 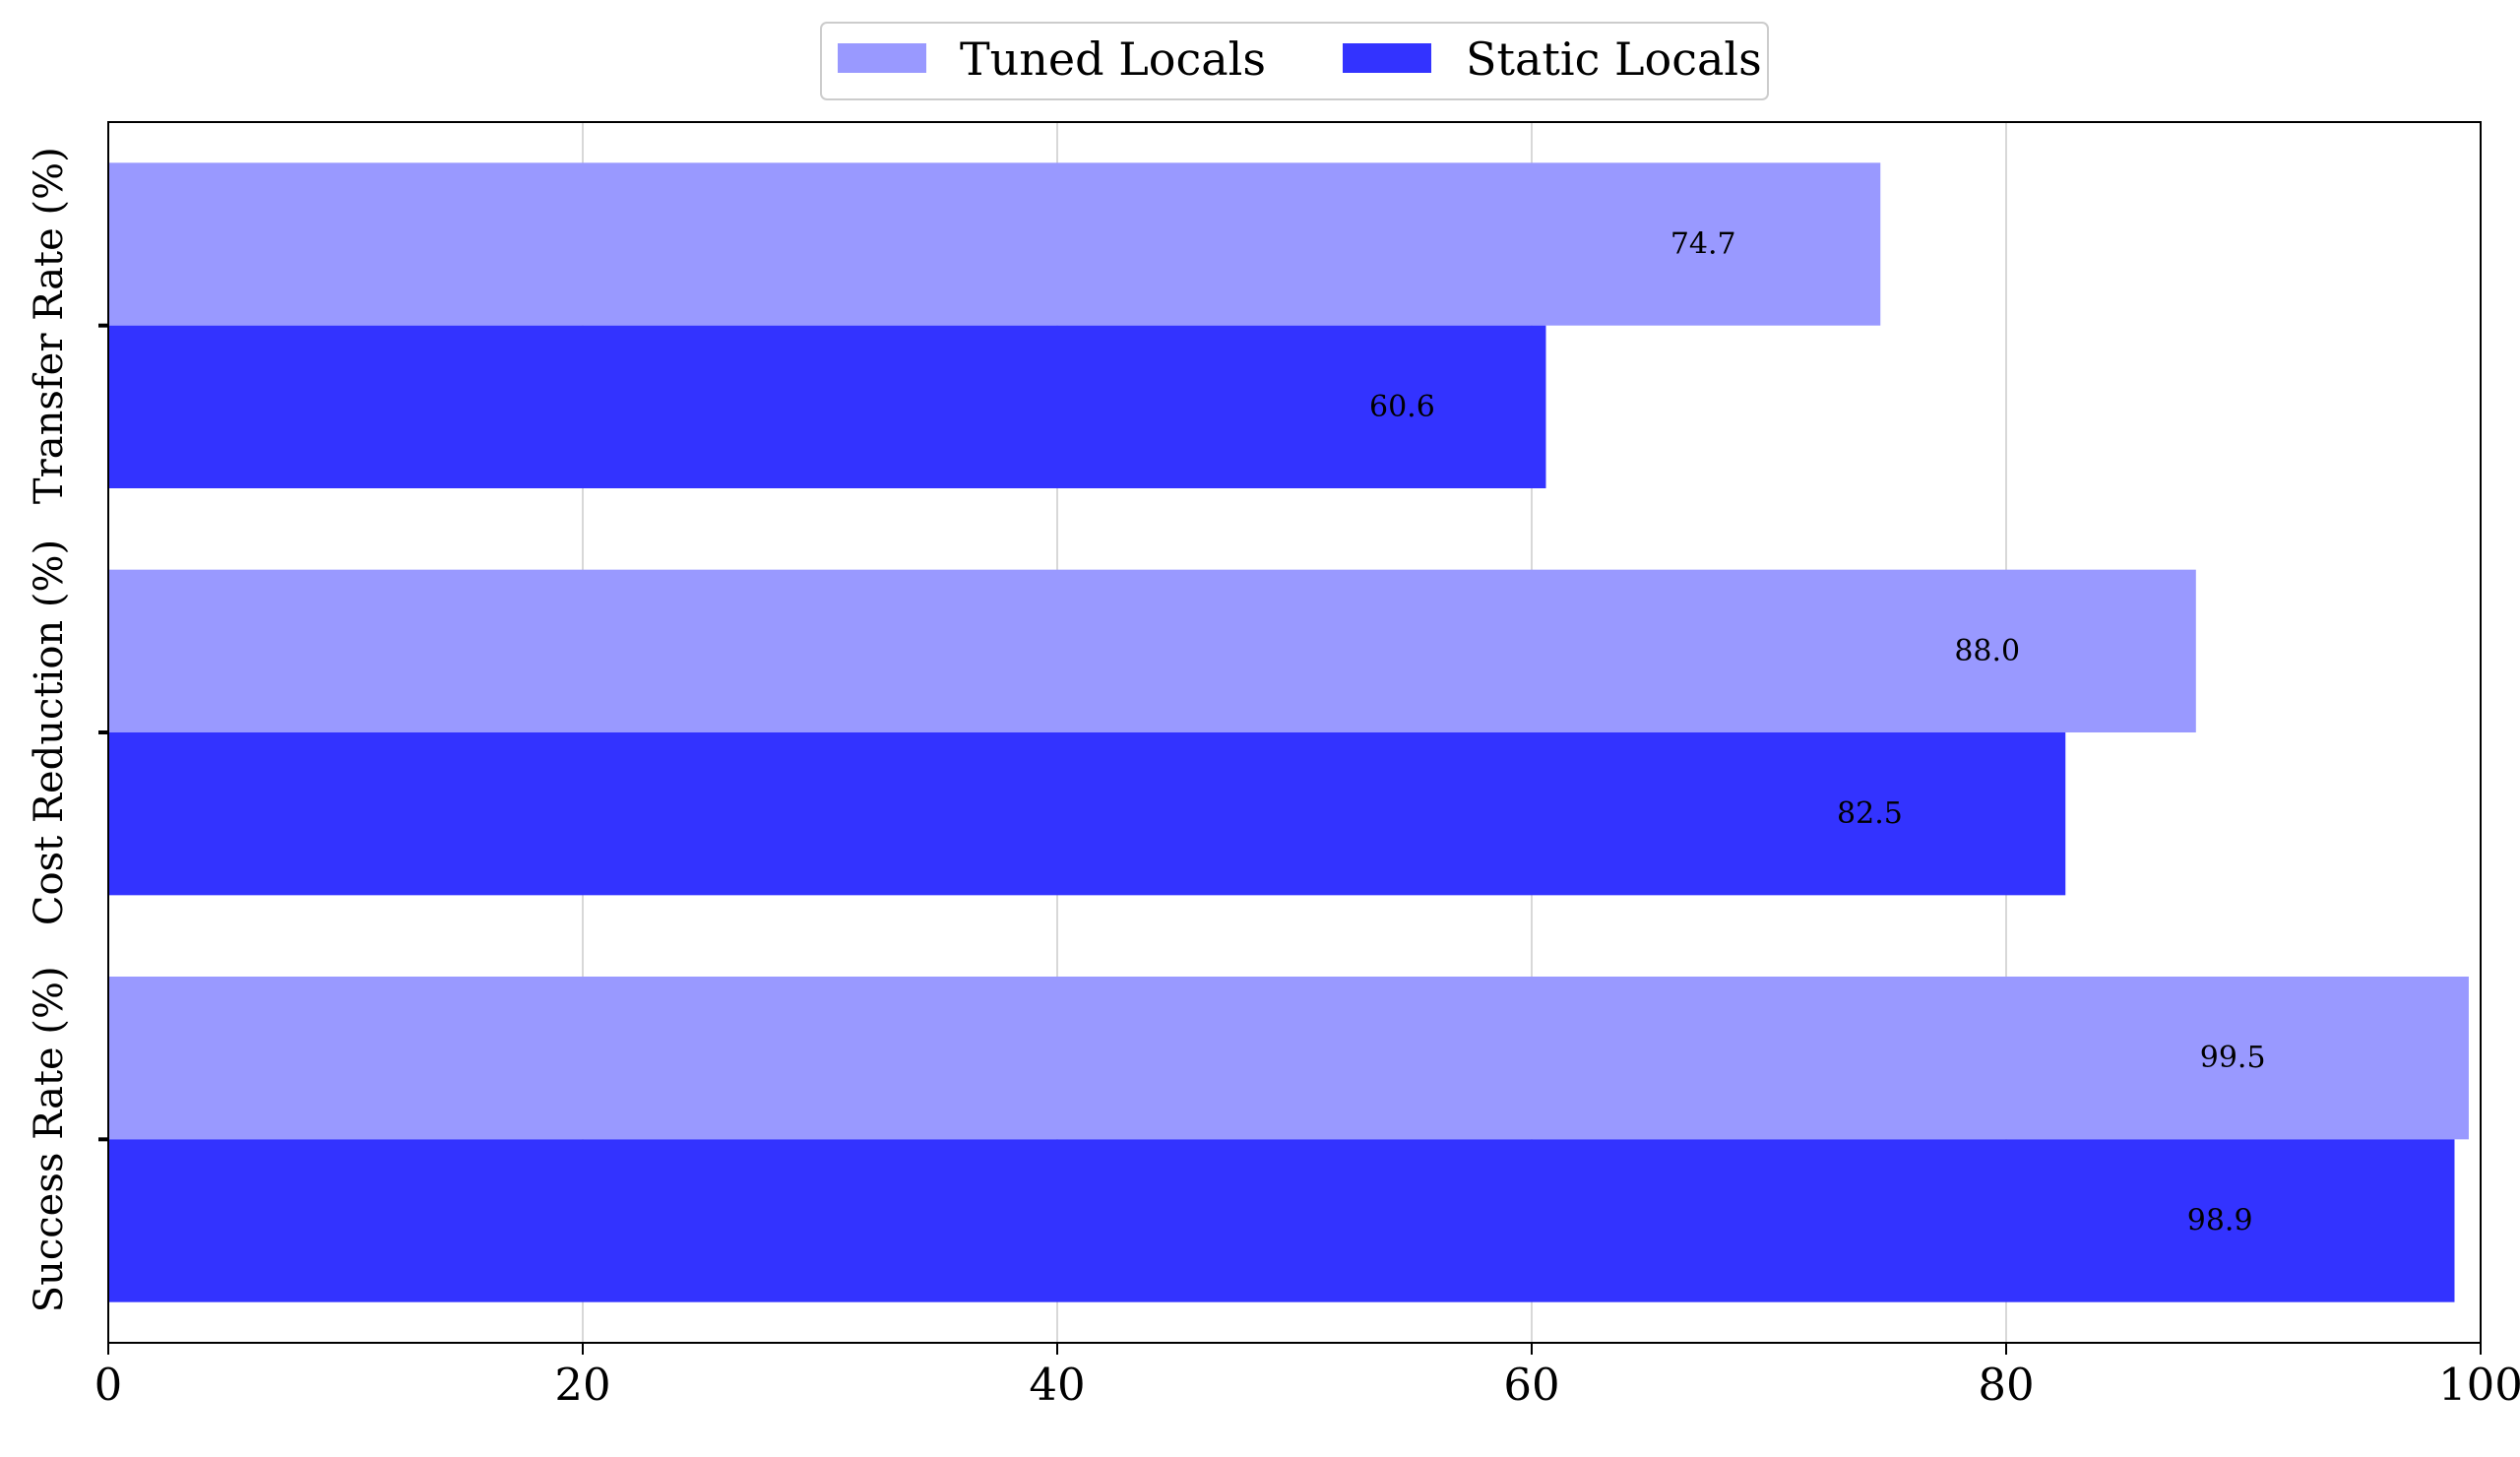 I want to click on category-label: Success Rate (%), so click(x=49, y=1139).